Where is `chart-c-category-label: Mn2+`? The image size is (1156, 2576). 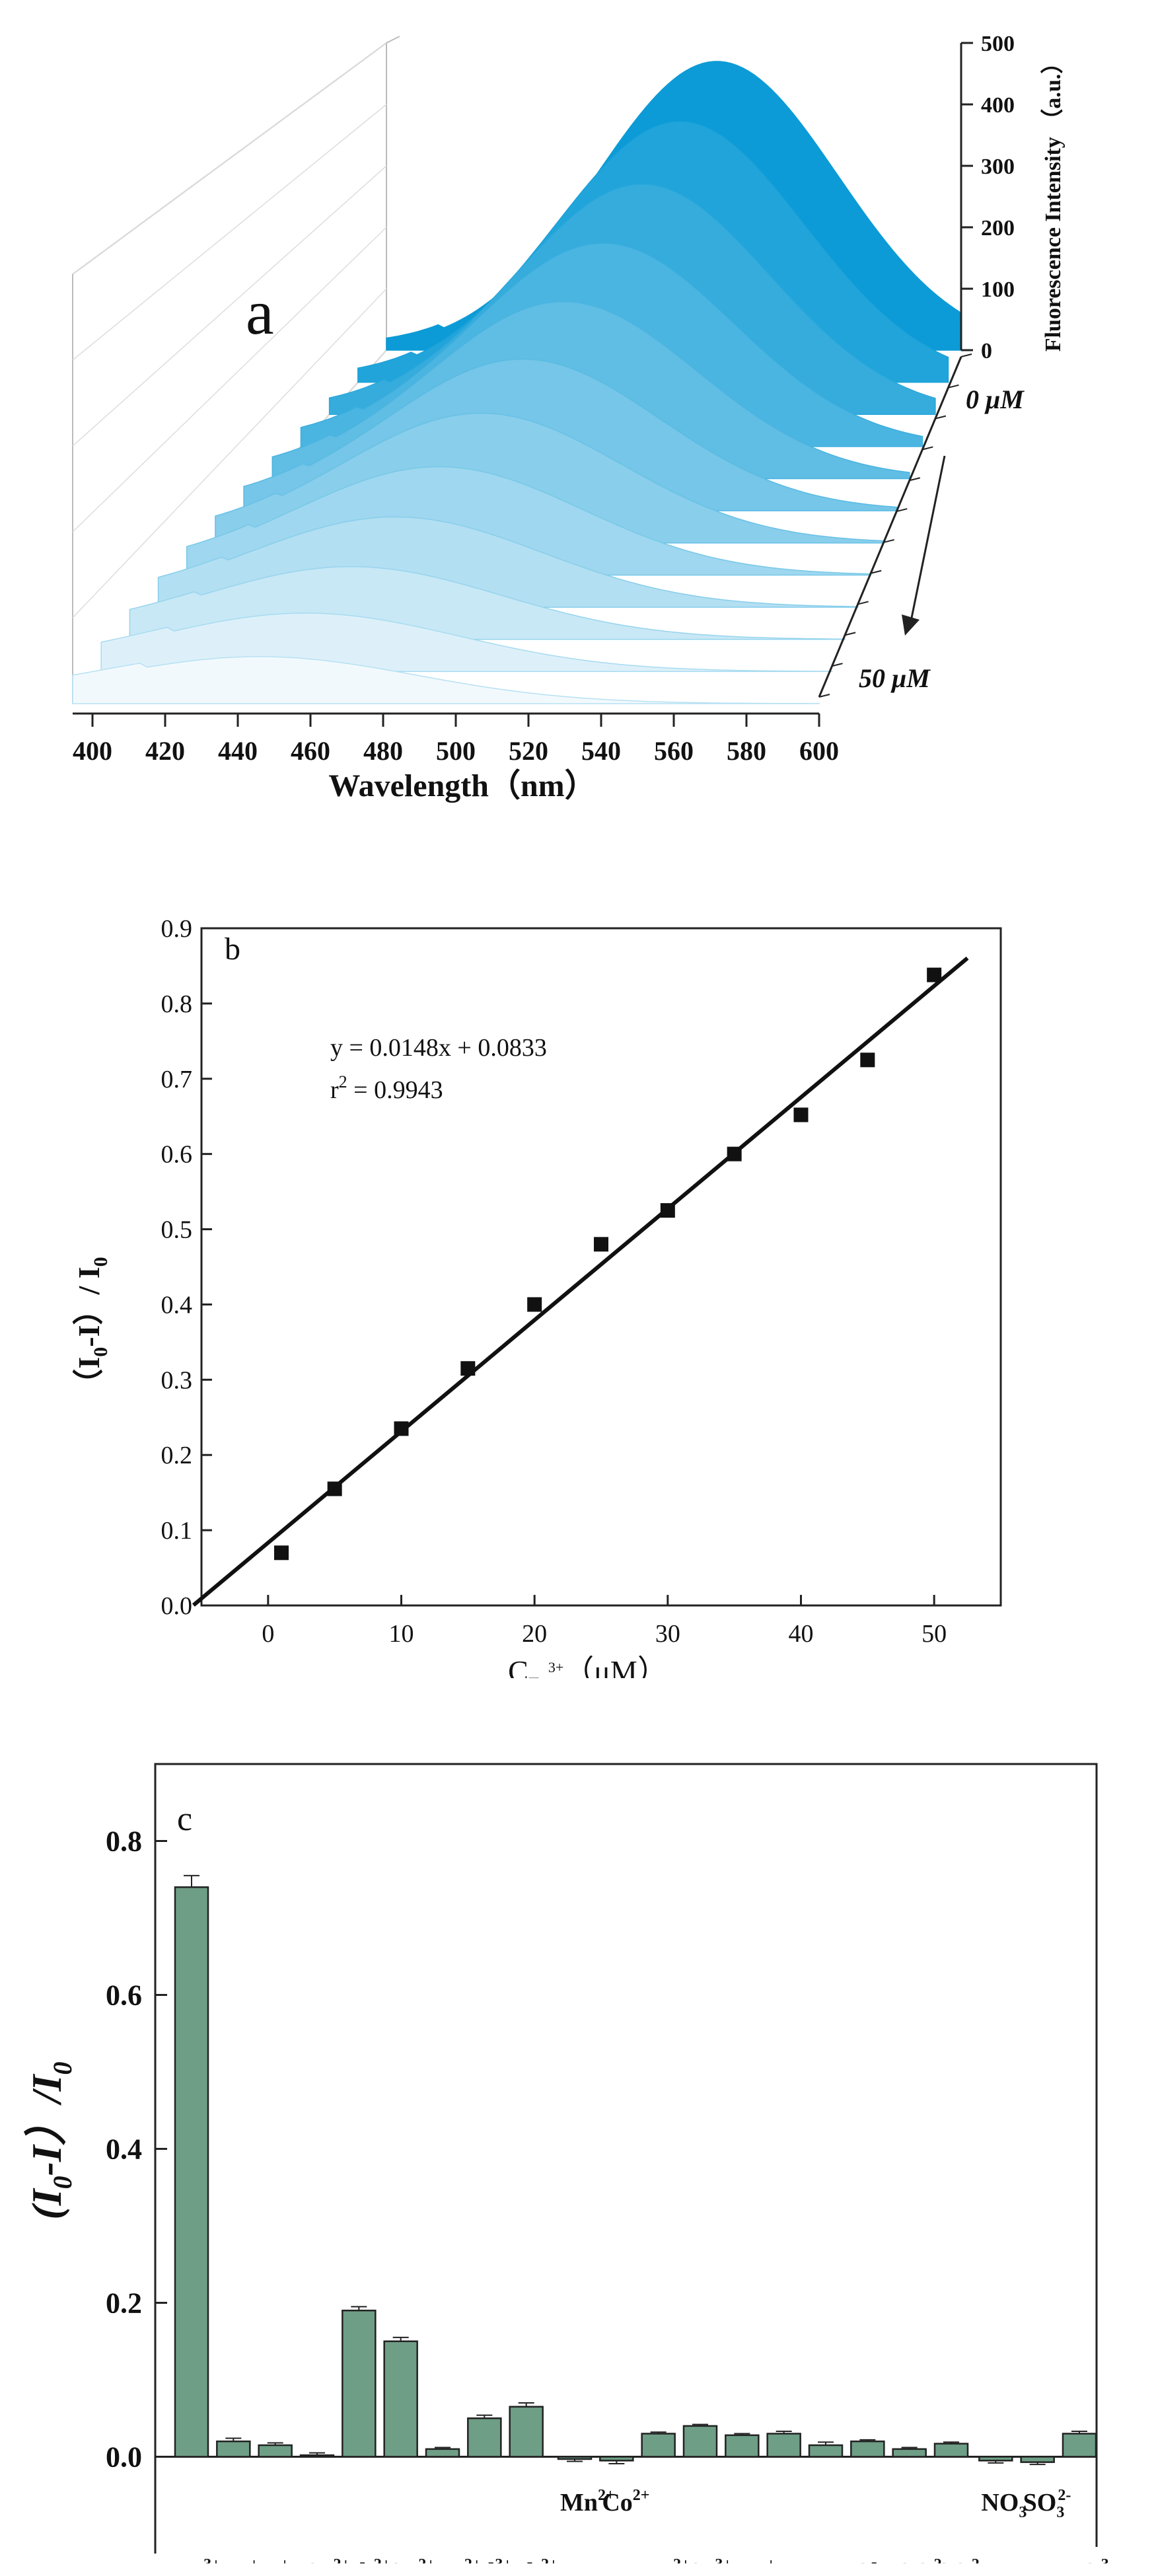
chart-c-category-label: Mn2+ is located at coordinates (587, 2502).